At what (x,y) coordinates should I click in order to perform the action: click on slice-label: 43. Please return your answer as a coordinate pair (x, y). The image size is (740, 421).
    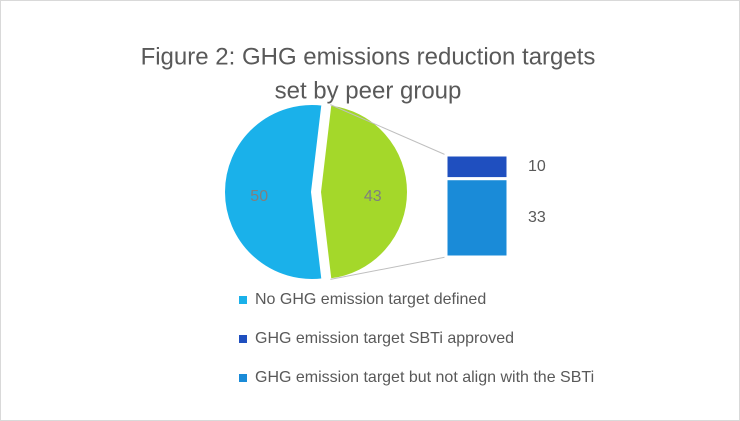
    Looking at the image, I should click on (373, 196).